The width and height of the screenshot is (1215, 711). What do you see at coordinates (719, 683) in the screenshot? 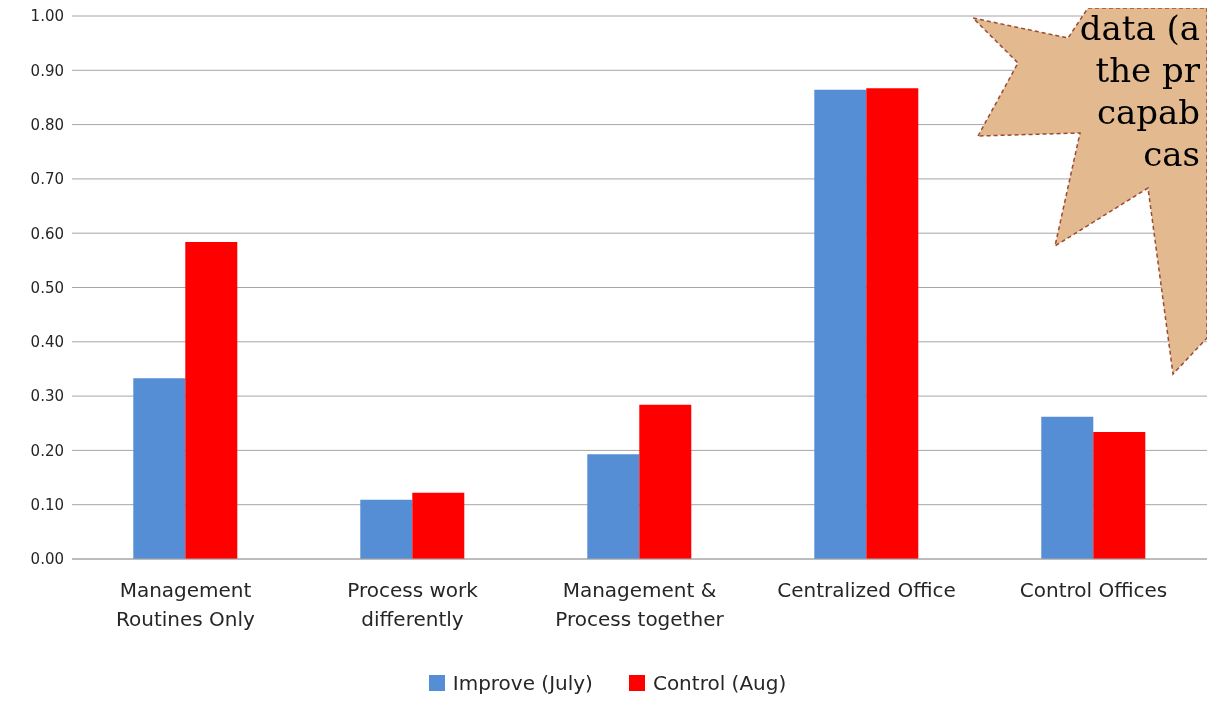
I see `legend-label: Control (Aug)` at bounding box center [719, 683].